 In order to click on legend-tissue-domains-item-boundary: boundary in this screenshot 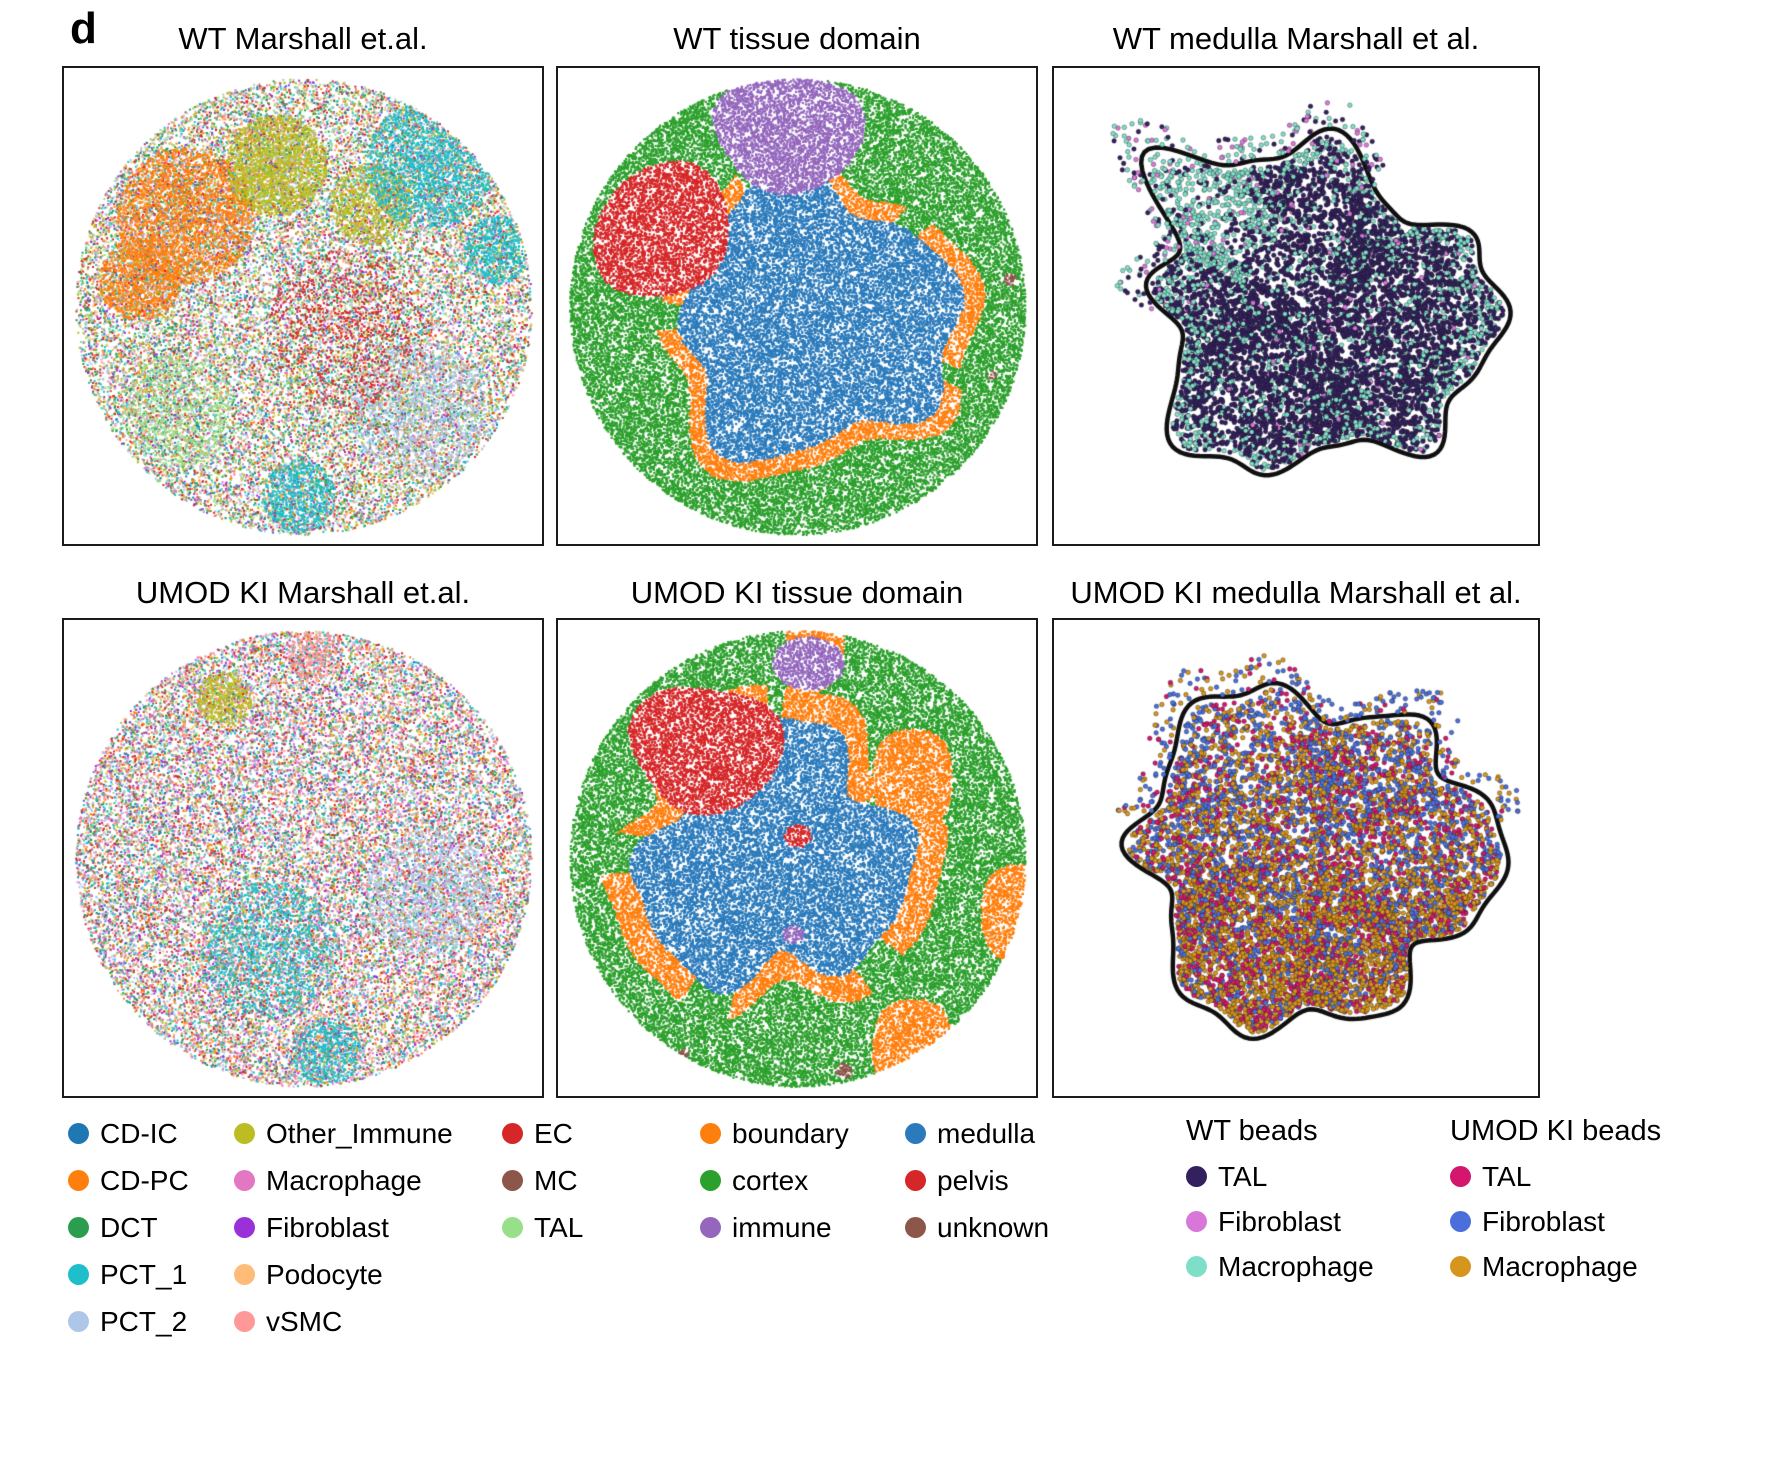, I will do `click(802, 1133)`.